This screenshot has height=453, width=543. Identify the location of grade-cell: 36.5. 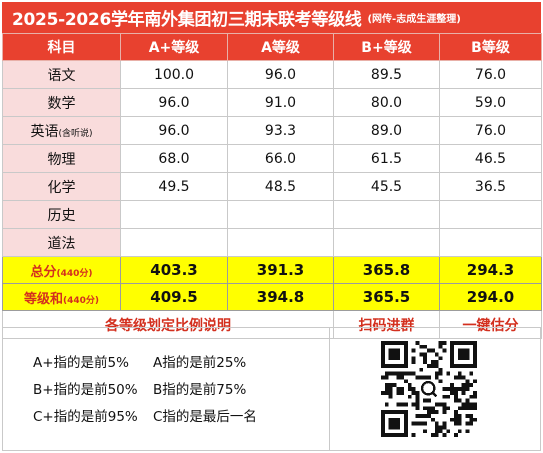
(490, 186).